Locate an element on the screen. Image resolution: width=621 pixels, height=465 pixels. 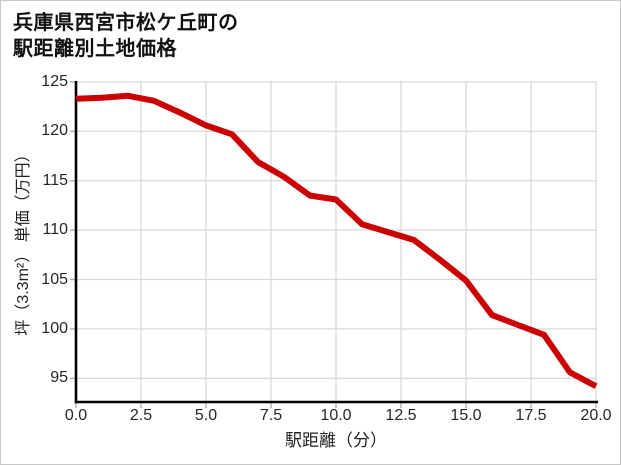
y-tick-label: 95 is located at coordinates (59, 378).